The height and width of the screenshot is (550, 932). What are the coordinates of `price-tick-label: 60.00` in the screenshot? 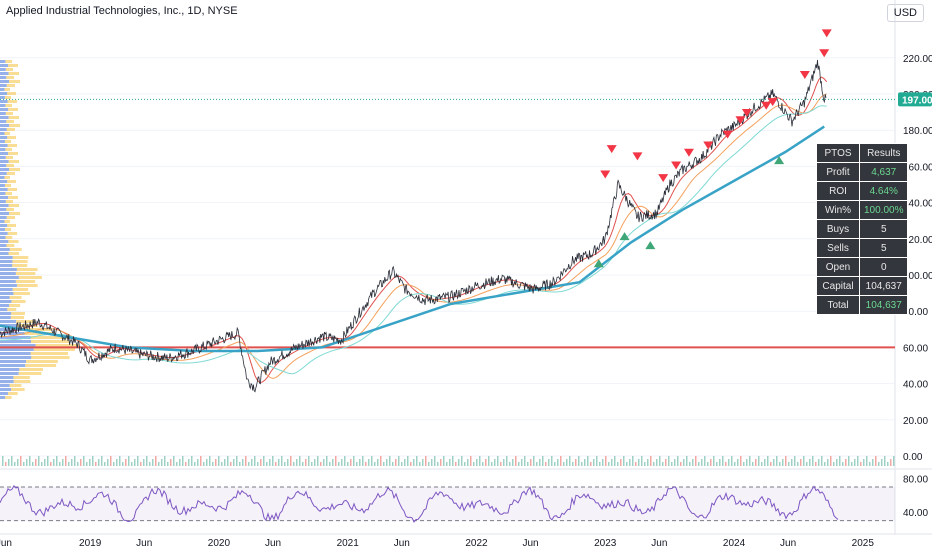 It's located at (915, 348).